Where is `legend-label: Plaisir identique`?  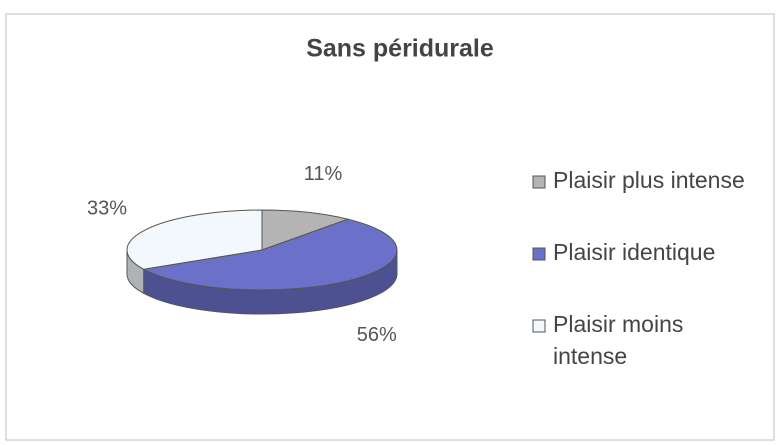 legend-label: Plaisir identique is located at coordinates (634, 252).